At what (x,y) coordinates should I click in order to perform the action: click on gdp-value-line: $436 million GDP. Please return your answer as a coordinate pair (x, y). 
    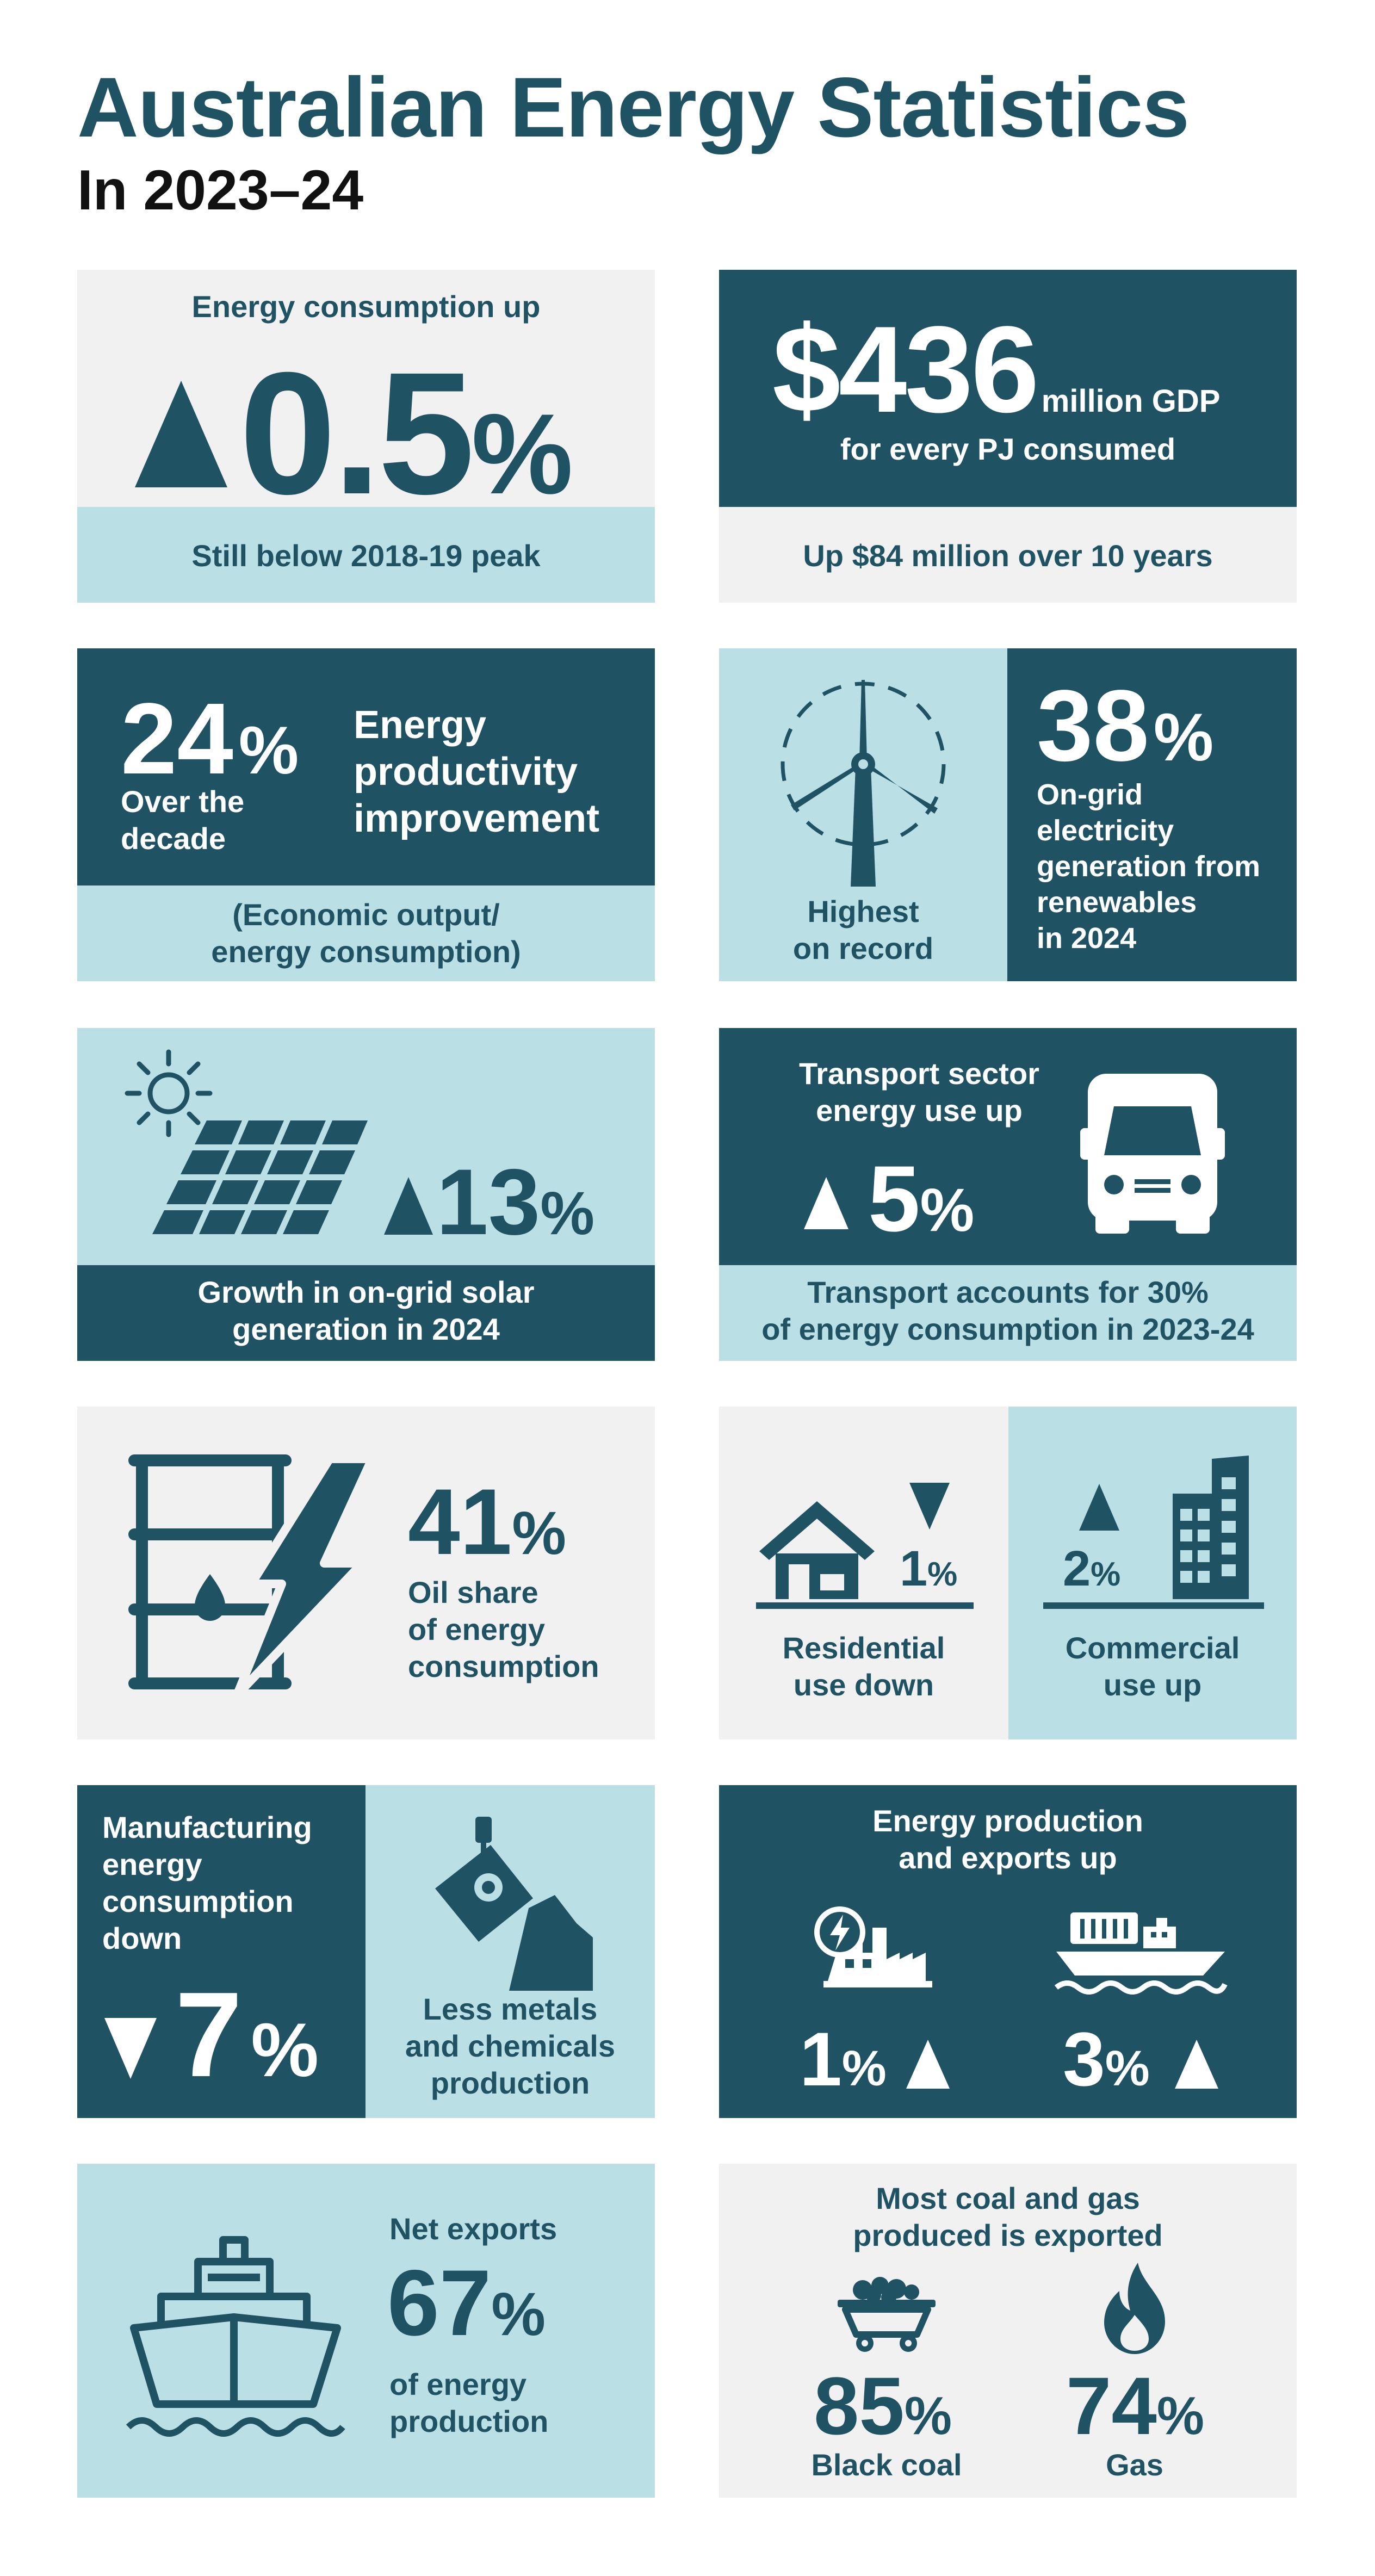
    Looking at the image, I should click on (996, 370).